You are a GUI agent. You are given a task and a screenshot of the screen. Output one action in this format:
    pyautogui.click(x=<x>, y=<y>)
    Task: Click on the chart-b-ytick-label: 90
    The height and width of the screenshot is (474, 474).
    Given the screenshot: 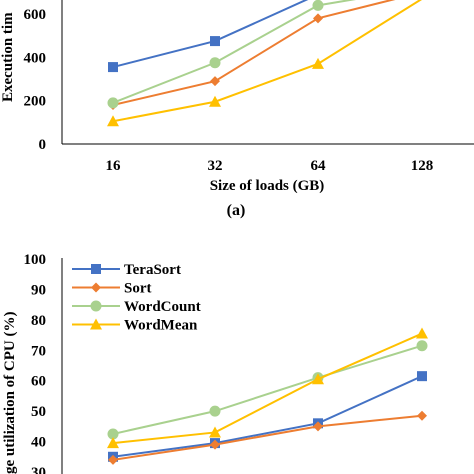 What is the action you would take?
    pyautogui.click(x=38, y=290)
    